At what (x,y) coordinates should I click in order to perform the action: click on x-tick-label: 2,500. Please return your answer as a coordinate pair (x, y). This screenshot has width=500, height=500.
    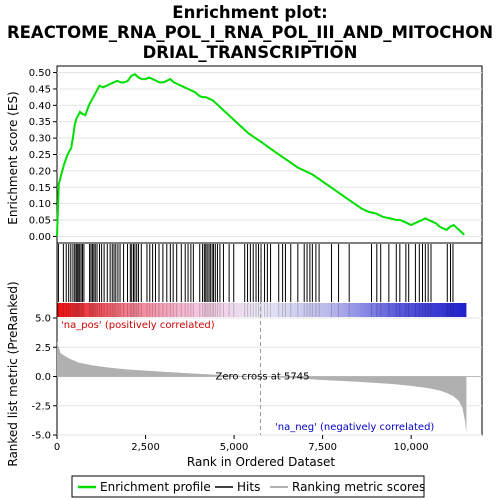
    Looking at the image, I should click on (145, 447).